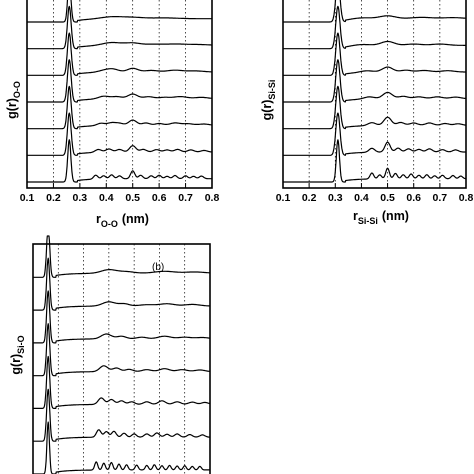  Describe the element at coordinates (335, 198) in the screenshot. I see `si-si-x-tick-label: 0.3` at that location.